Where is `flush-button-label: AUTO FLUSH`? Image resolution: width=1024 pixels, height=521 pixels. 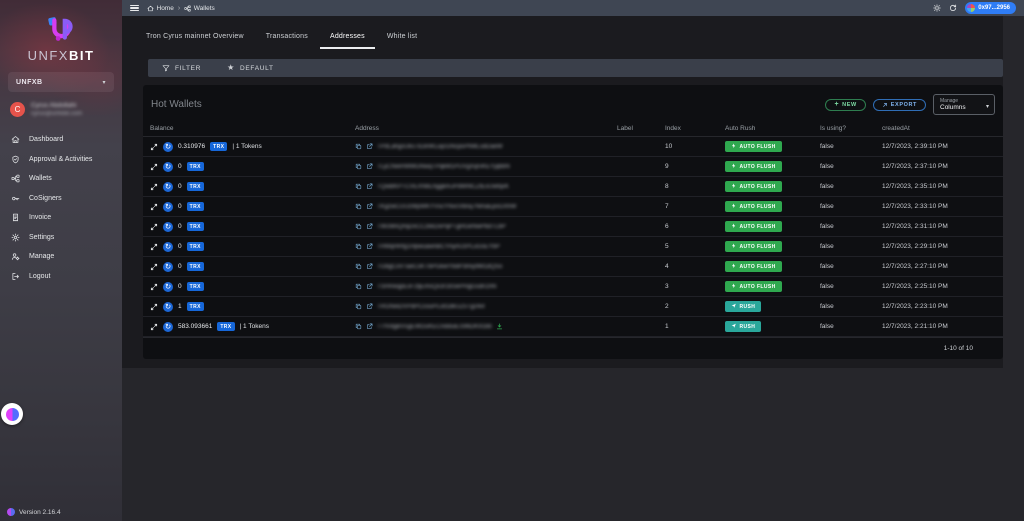
flush-button-label: AUTO FLUSH is located at coordinates (757, 146).